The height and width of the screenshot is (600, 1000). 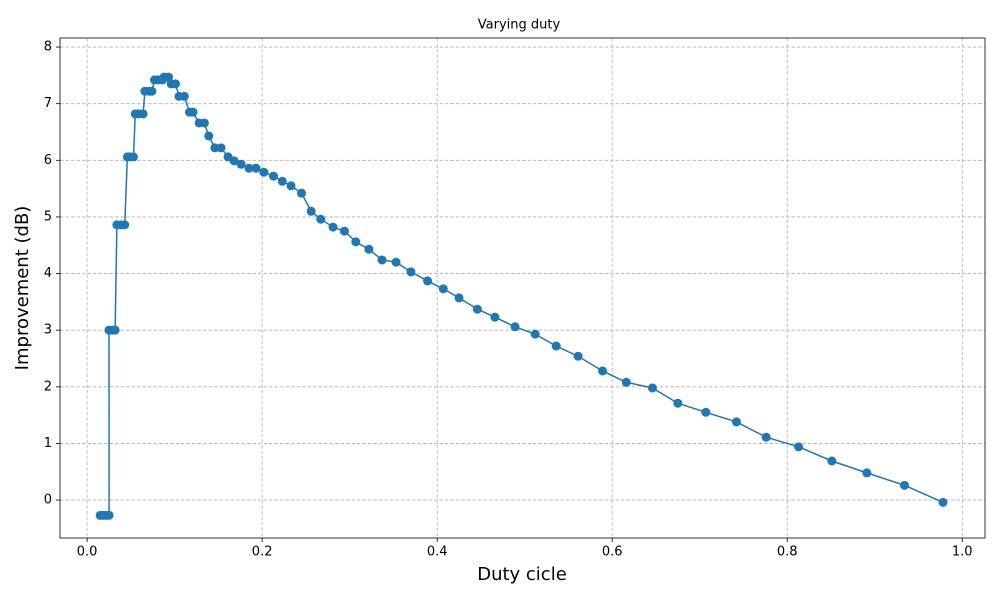 I want to click on x-axis-label: Duty cicle, so click(x=522, y=574).